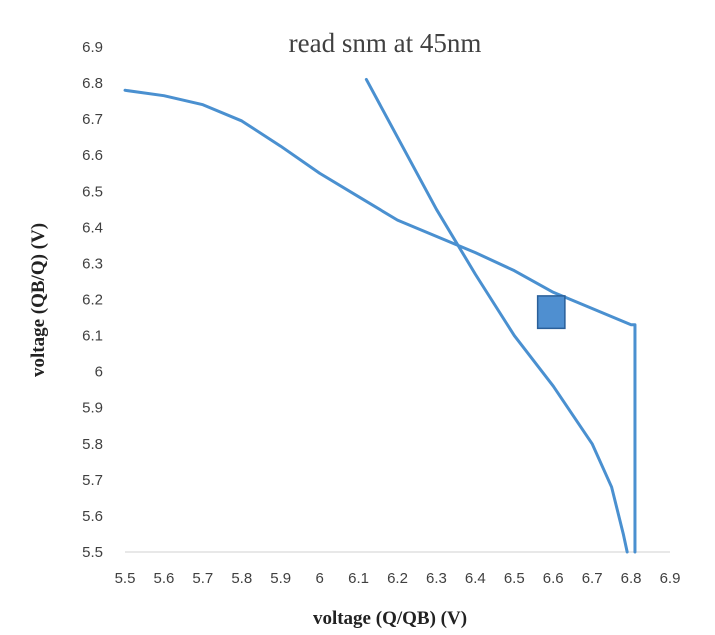  Describe the element at coordinates (92, 480) in the screenshot. I see `y-tick-label: 5.7` at that location.